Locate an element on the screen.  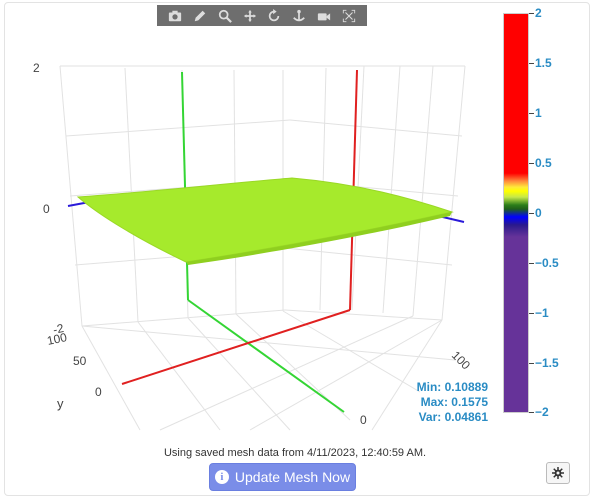
y-axis-line-lower is located at coordinates (266, 356).